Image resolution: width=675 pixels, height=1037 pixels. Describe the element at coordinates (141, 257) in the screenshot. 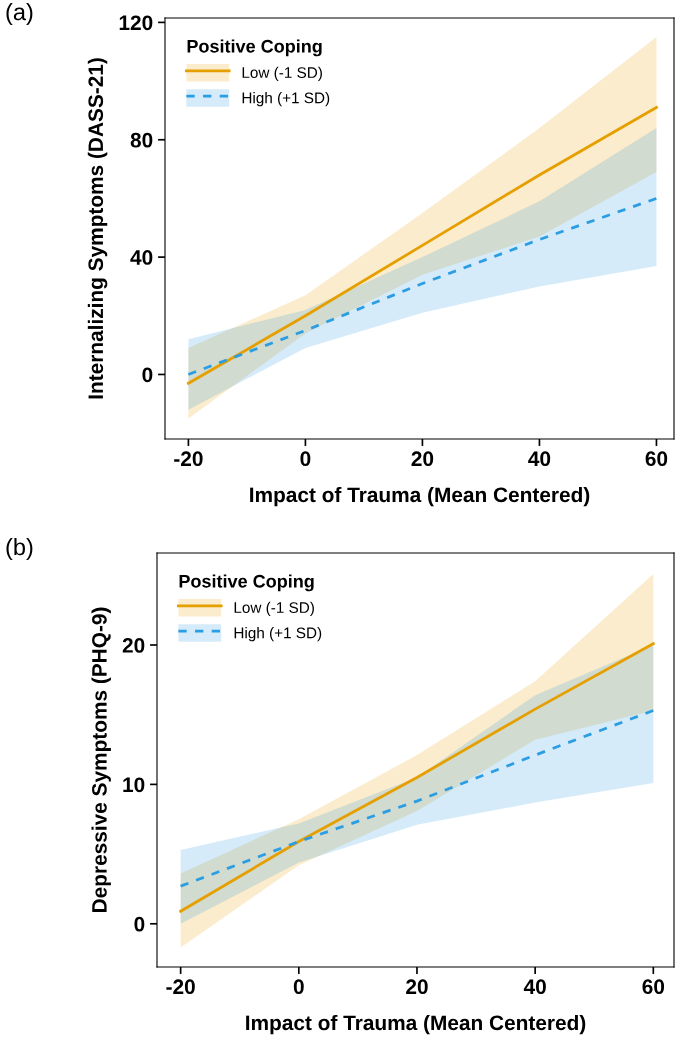

I see `y-tick-label: 40` at that location.